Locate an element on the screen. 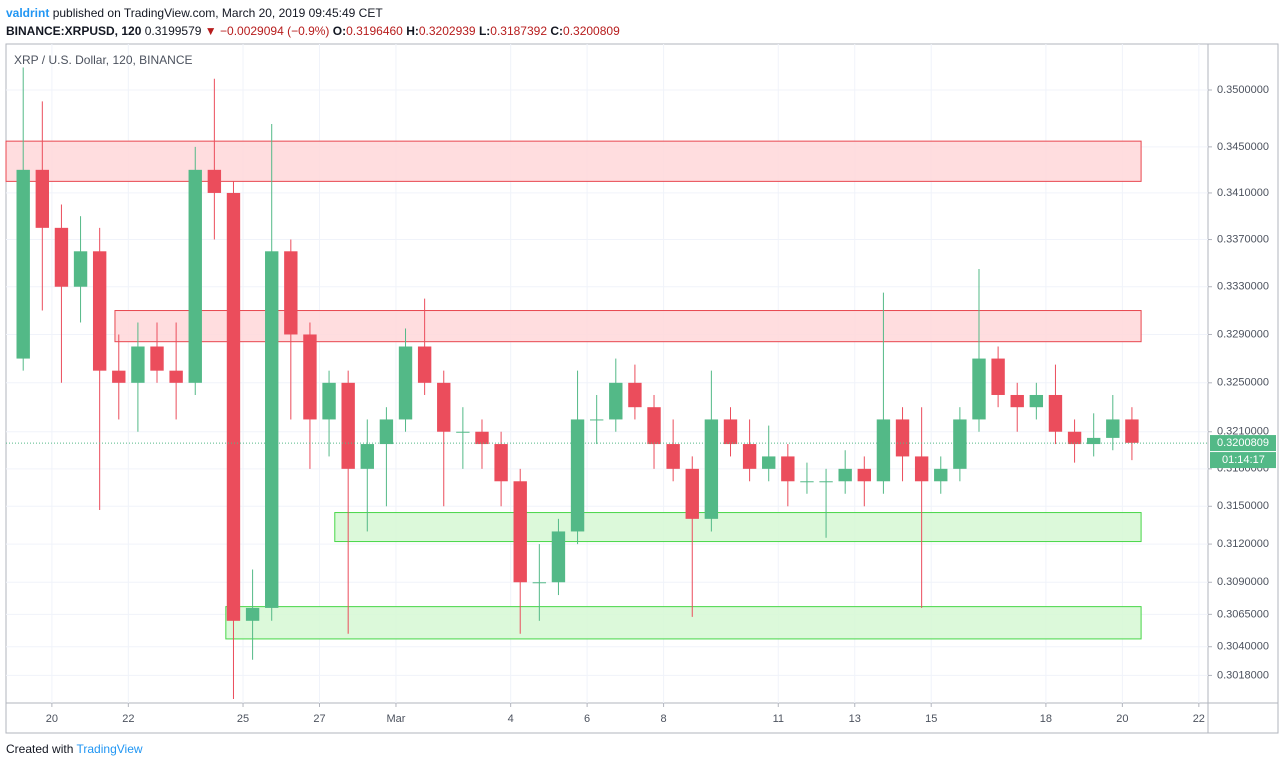 The height and width of the screenshot is (768, 1285). price-tag is located at coordinates (1243, 443).